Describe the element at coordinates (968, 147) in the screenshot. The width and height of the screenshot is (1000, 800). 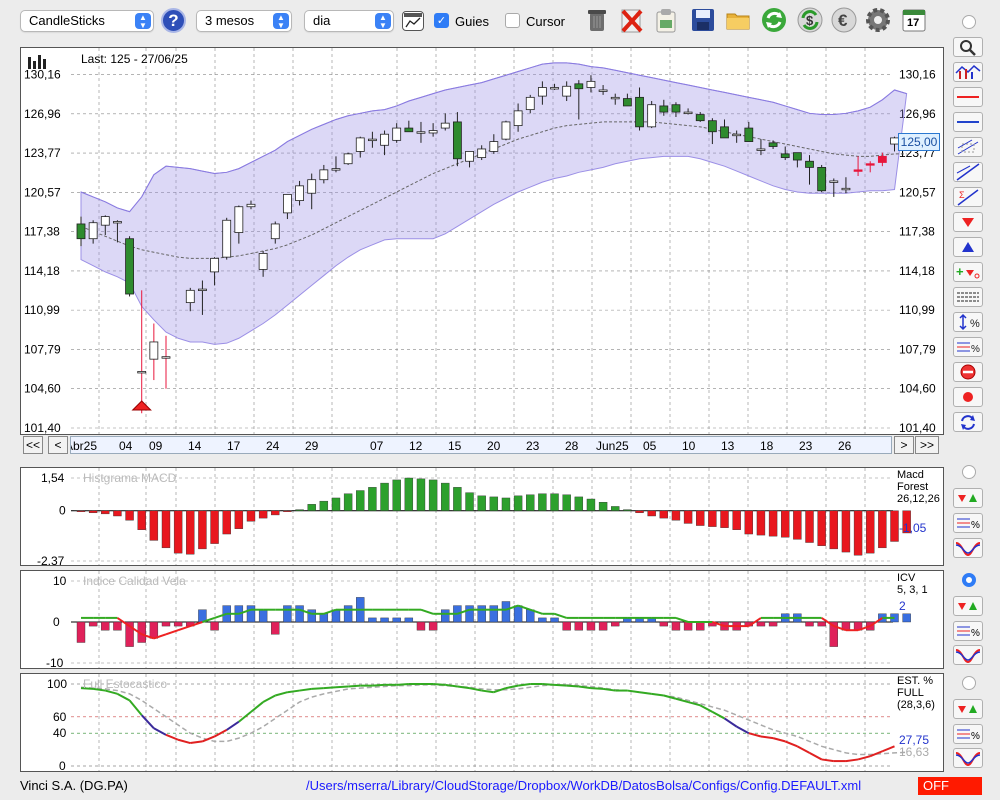
I see `channel-button` at that location.